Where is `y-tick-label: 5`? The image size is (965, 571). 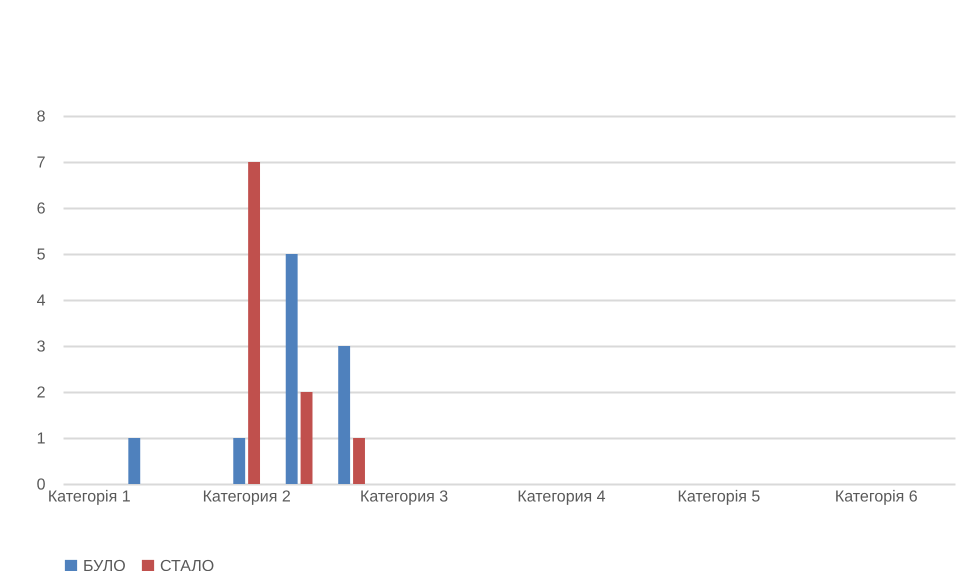
y-tick-label: 5 is located at coordinates (41, 255).